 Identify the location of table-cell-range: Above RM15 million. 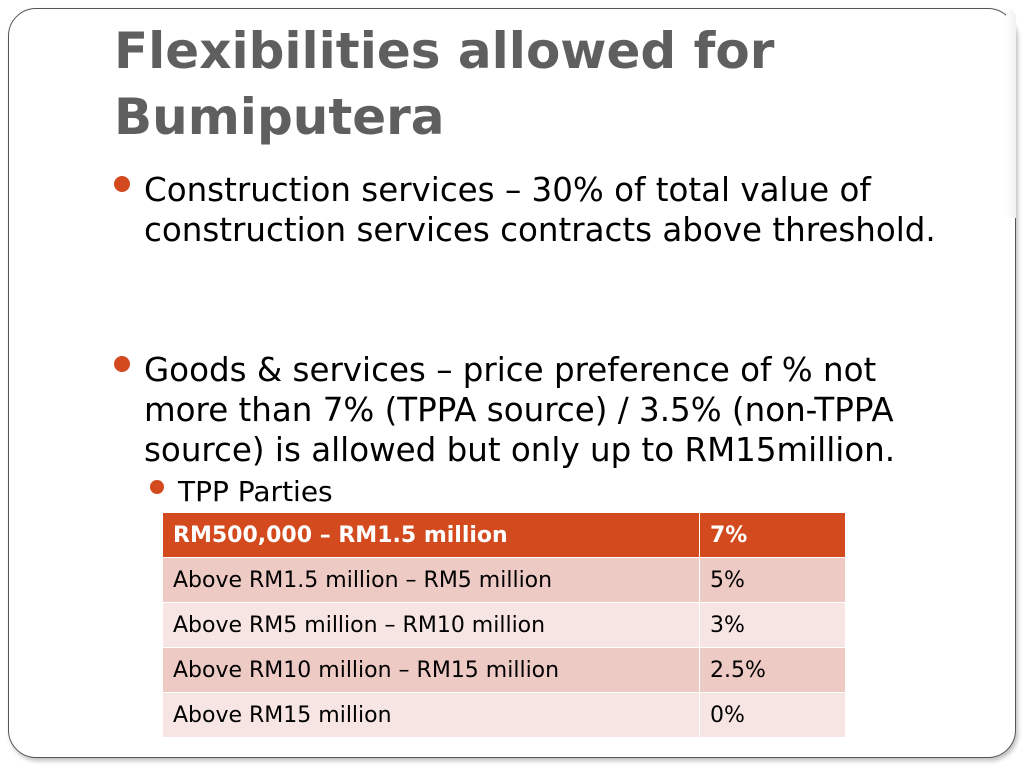
(431, 715).